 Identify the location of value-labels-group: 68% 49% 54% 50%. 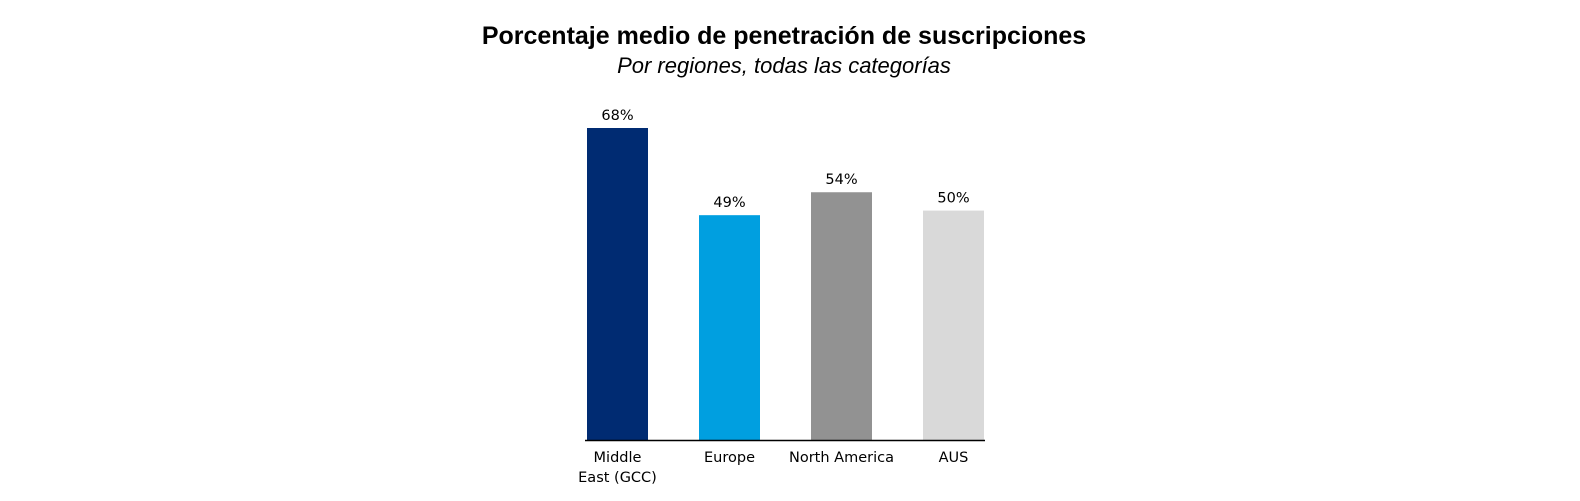
(785, 159).